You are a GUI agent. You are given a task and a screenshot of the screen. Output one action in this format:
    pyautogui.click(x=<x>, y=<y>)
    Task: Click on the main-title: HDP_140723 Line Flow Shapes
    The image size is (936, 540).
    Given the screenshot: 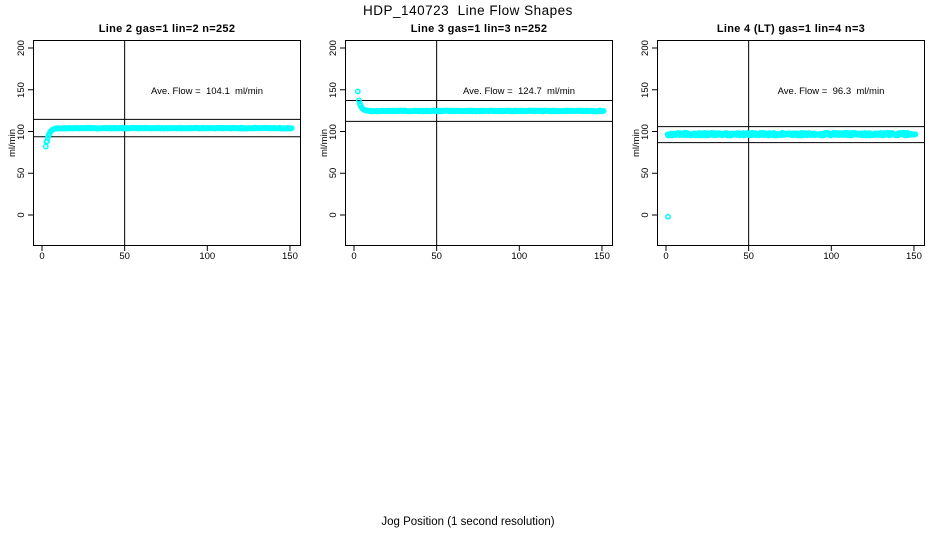 What is the action you would take?
    pyautogui.click(x=468, y=10)
    